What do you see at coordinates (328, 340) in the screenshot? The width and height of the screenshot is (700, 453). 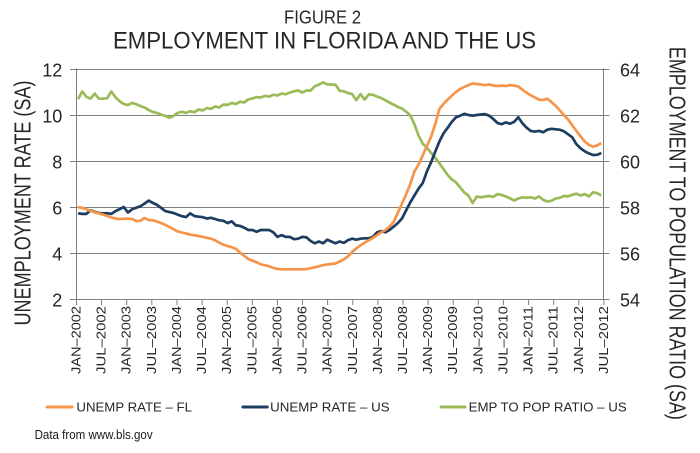 I see `svg-text: JAN–2007` at bounding box center [328, 340].